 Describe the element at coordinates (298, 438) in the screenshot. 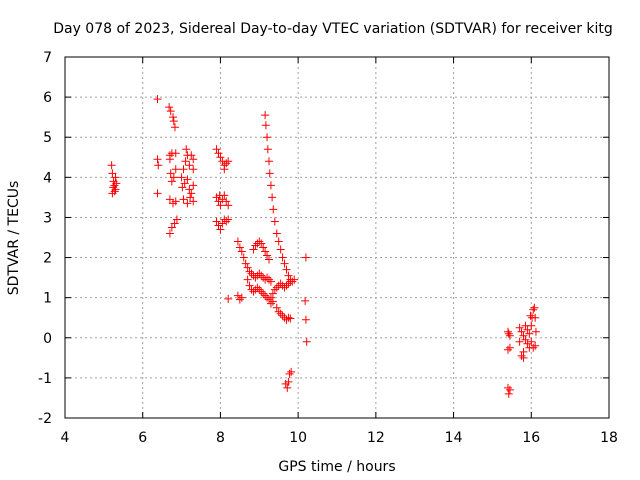

I see `x-tick-label: 10` at that location.